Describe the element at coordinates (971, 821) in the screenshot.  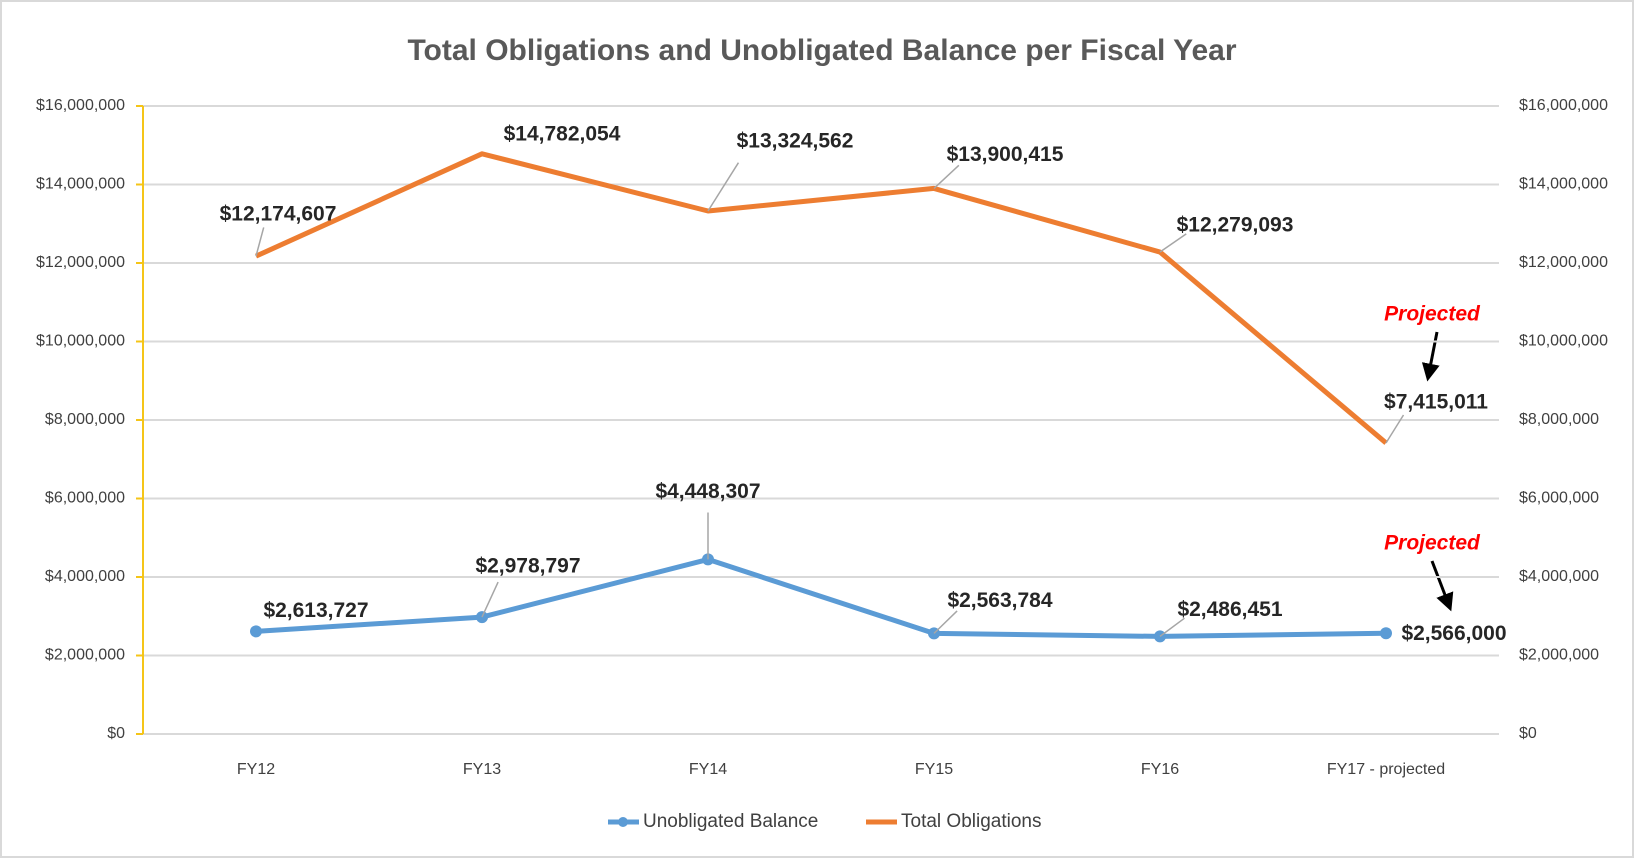
I see `legend-label: Total Obligations` at that location.